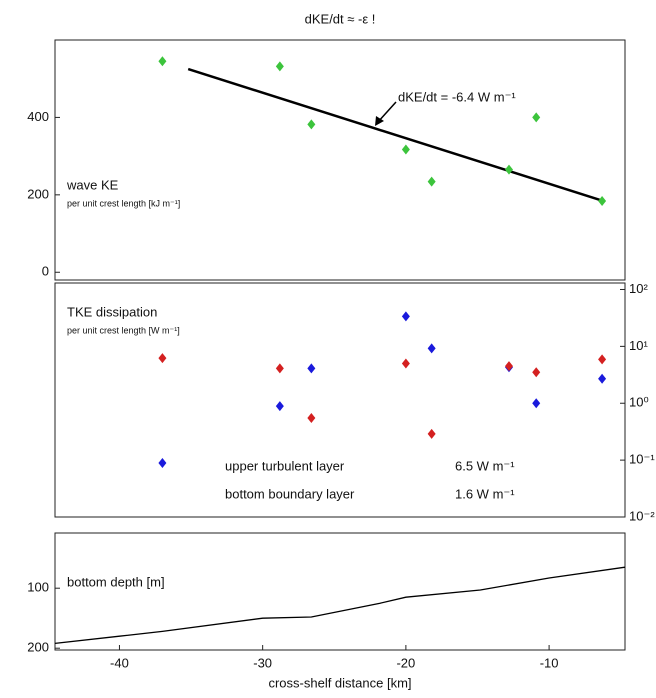 The width and height of the screenshot is (656, 698). I want to click on panel-frame, so click(340, 591).